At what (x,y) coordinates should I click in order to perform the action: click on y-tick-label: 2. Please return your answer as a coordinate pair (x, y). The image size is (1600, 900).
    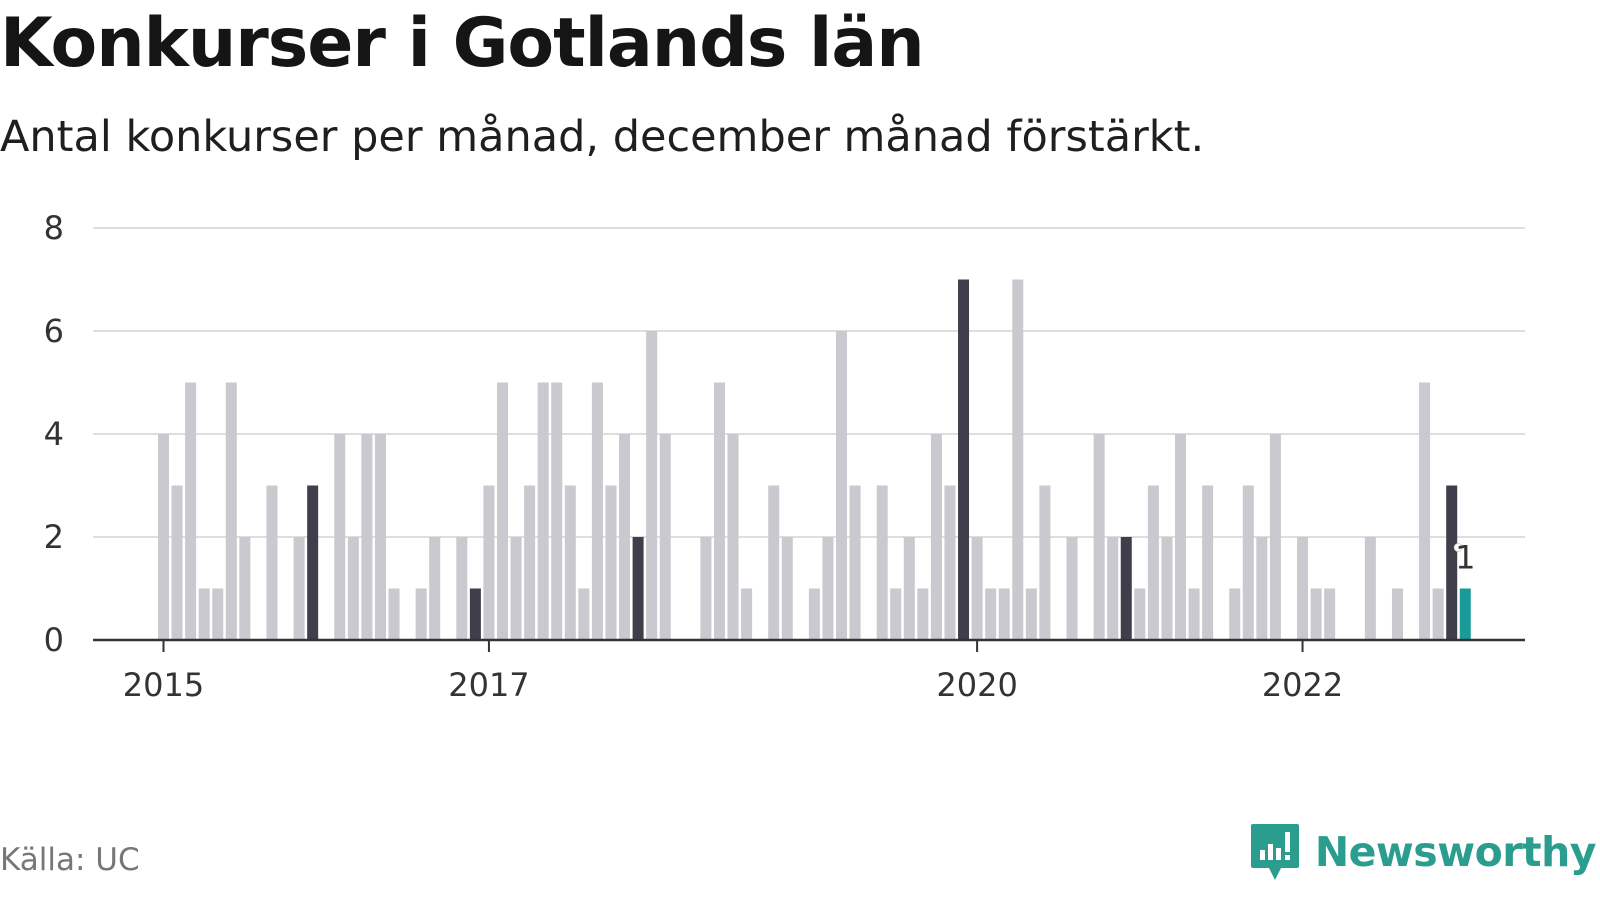
    Looking at the image, I should click on (54, 537).